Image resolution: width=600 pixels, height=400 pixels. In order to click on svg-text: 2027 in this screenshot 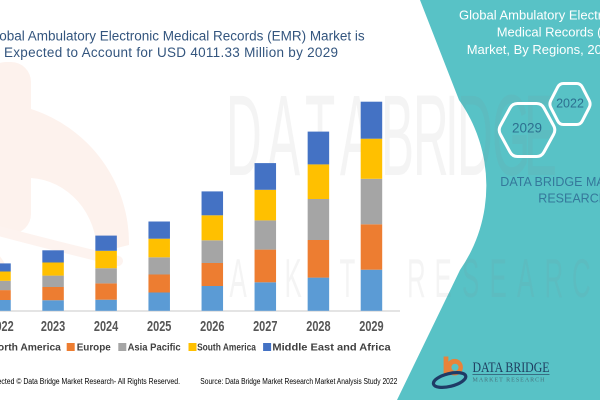, I will do `click(265, 325)`.